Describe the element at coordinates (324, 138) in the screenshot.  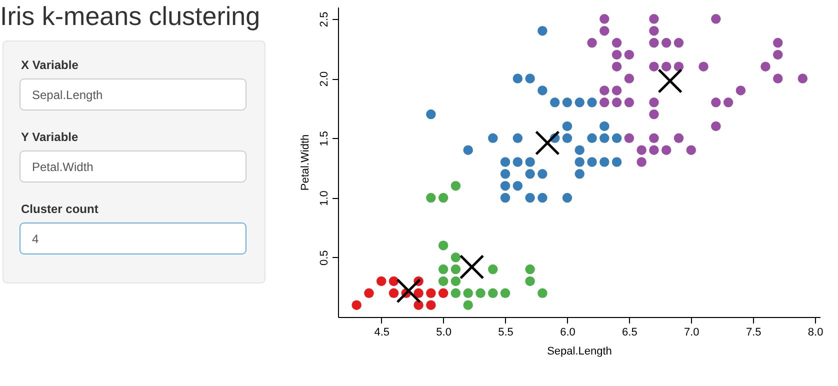
I see `y-tick-label: 1.5` at that location.